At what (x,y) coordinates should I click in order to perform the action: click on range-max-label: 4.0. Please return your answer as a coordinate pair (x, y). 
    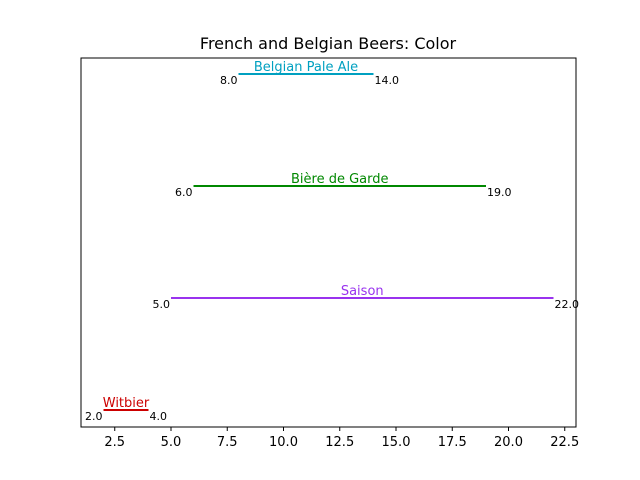
    Looking at the image, I should click on (159, 416).